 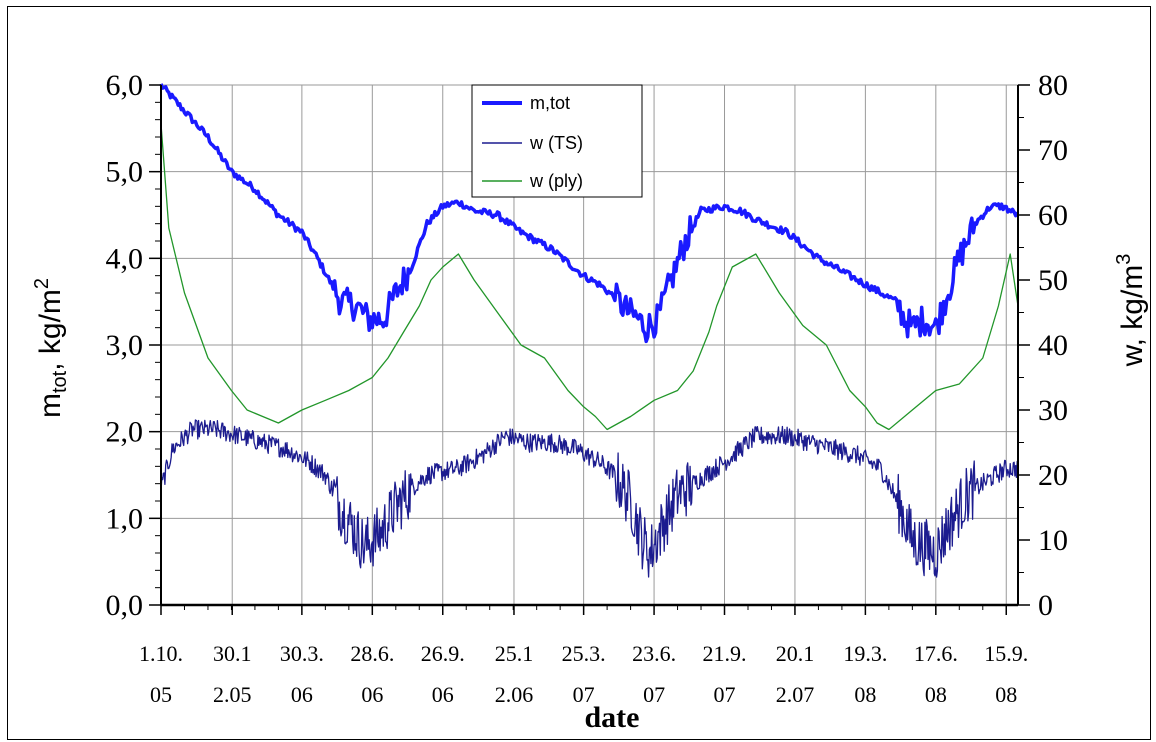 What do you see at coordinates (1053, 215) in the screenshot?
I see `right-tick-label: 60` at bounding box center [1053, 215].